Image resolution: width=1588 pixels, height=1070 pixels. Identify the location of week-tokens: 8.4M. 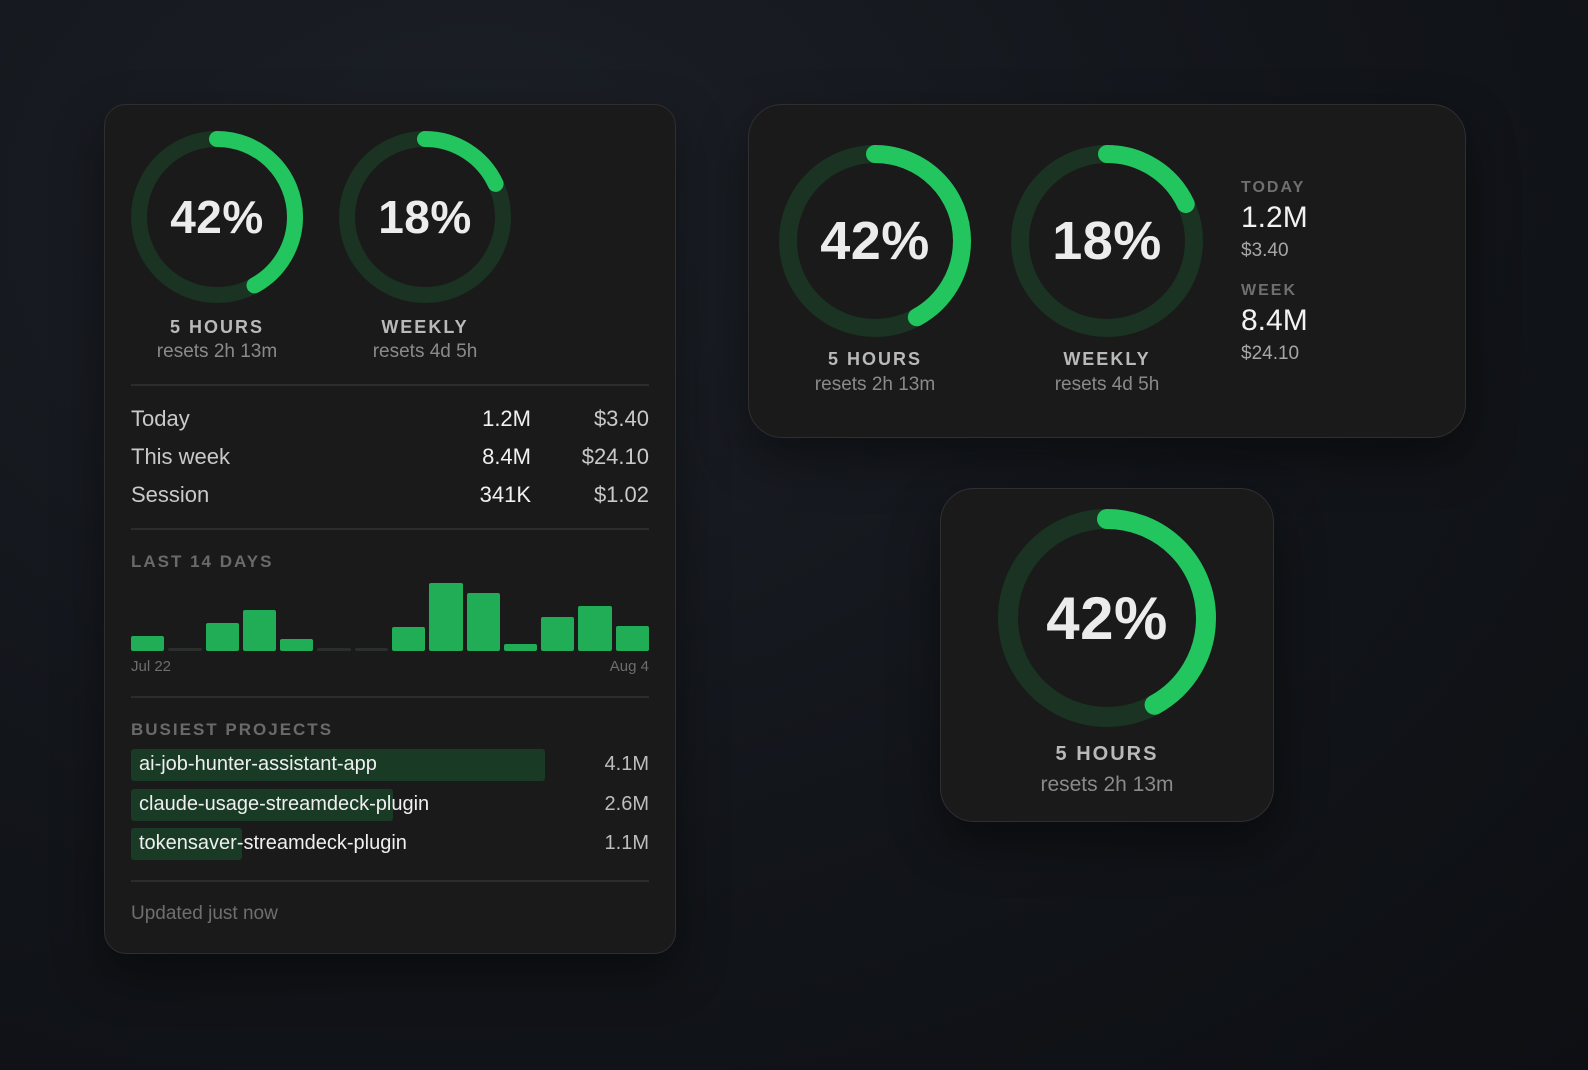
(1274, 320).